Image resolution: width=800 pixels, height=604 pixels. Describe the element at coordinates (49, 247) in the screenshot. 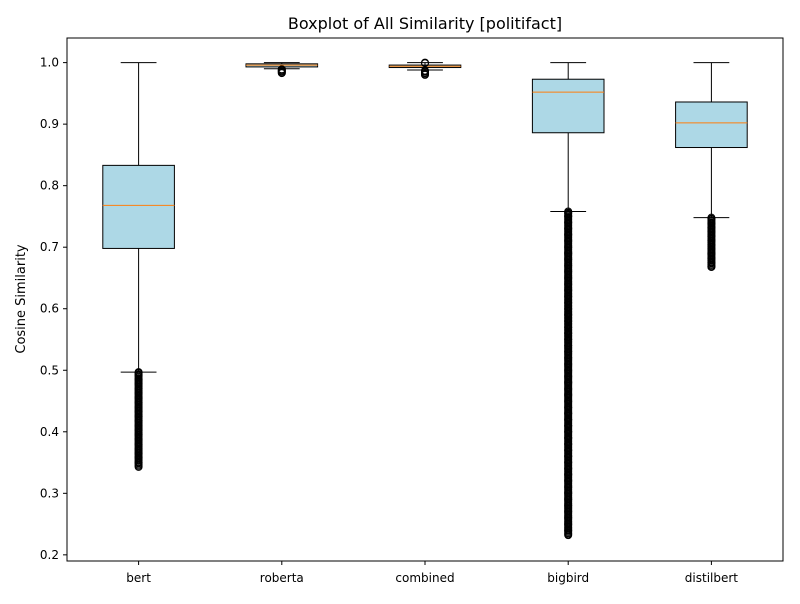

I see `y-tick-label: 0.7` at that location.